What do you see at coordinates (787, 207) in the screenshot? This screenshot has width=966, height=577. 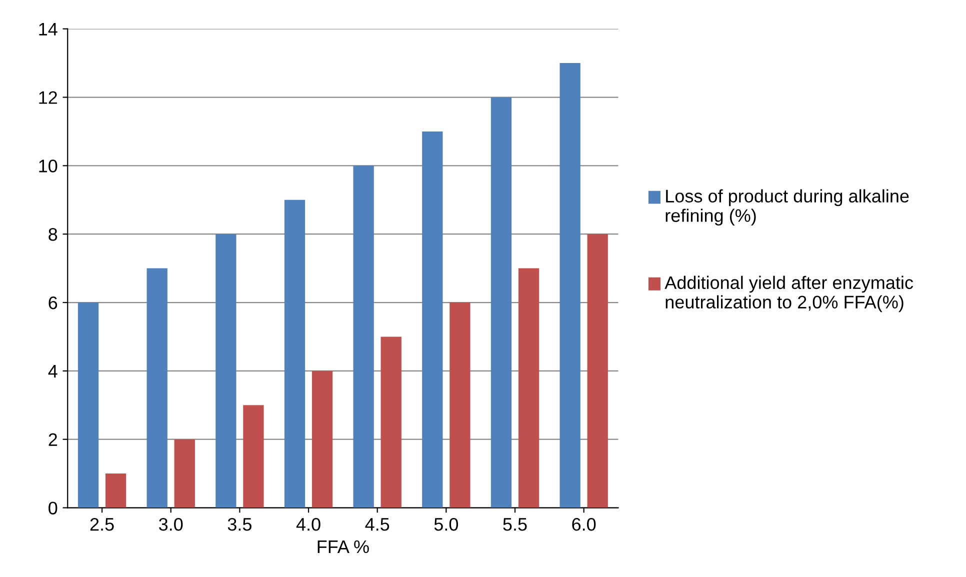 I see `legend-label: Loss of product during alkaline refining (%)` at bounding box center [787, 207].